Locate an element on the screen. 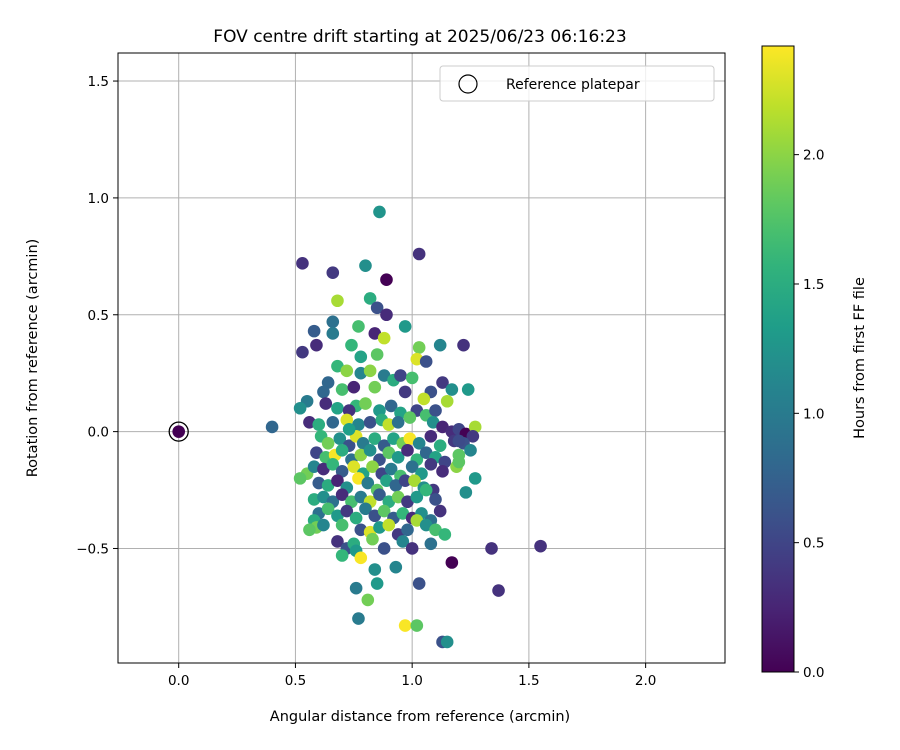  colorbar-frame is located at coordinates (778, 359).